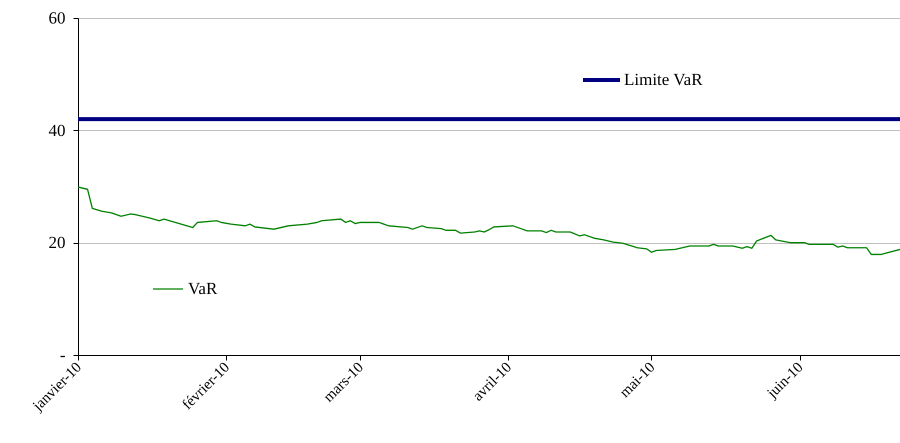 The width and height of the screenshot is (900, 443). I want to click on legend-label: VaR, so click(203, 288).